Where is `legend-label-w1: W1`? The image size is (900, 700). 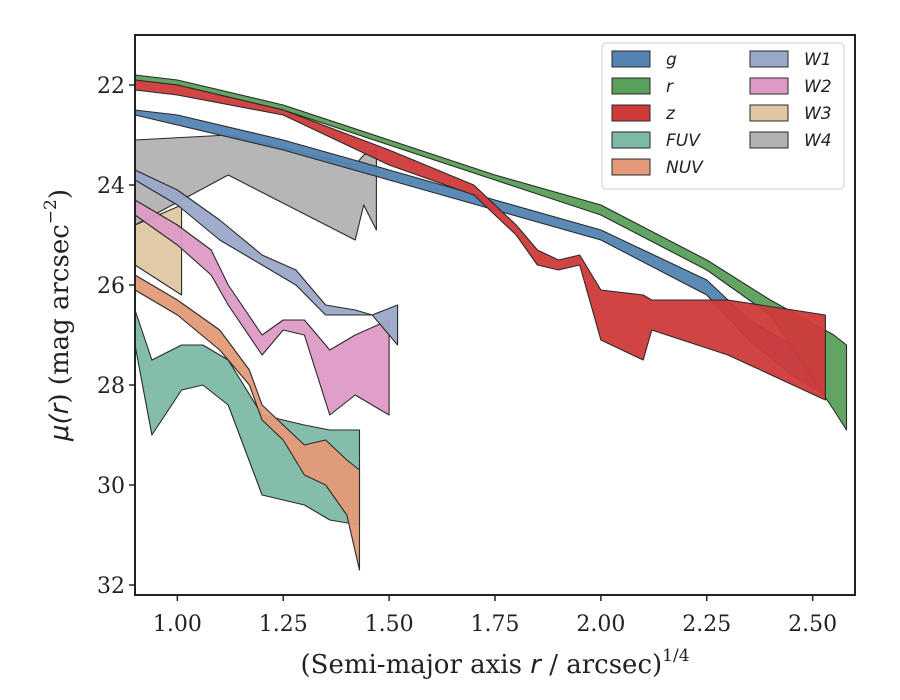
legend-label-w1: W1 is located at coordinates (818, 60).